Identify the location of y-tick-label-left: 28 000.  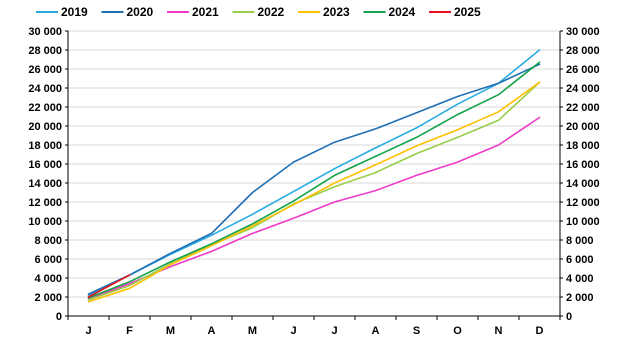
(45, 51).